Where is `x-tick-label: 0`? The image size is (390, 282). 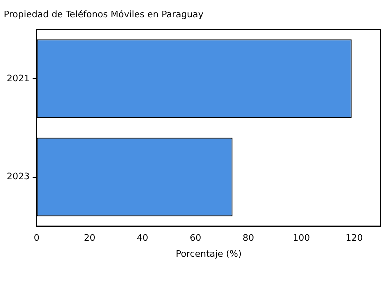
x-tick-label: 0 is located at coordinates (37, 239).